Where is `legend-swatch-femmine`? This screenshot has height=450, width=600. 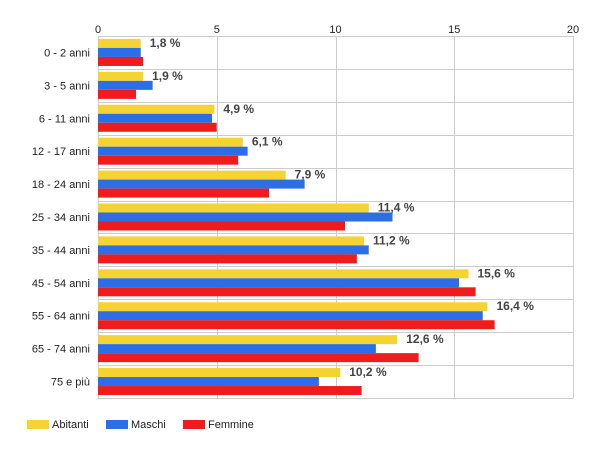
legend-swatch-femmine is located at coordinates (194, 424).